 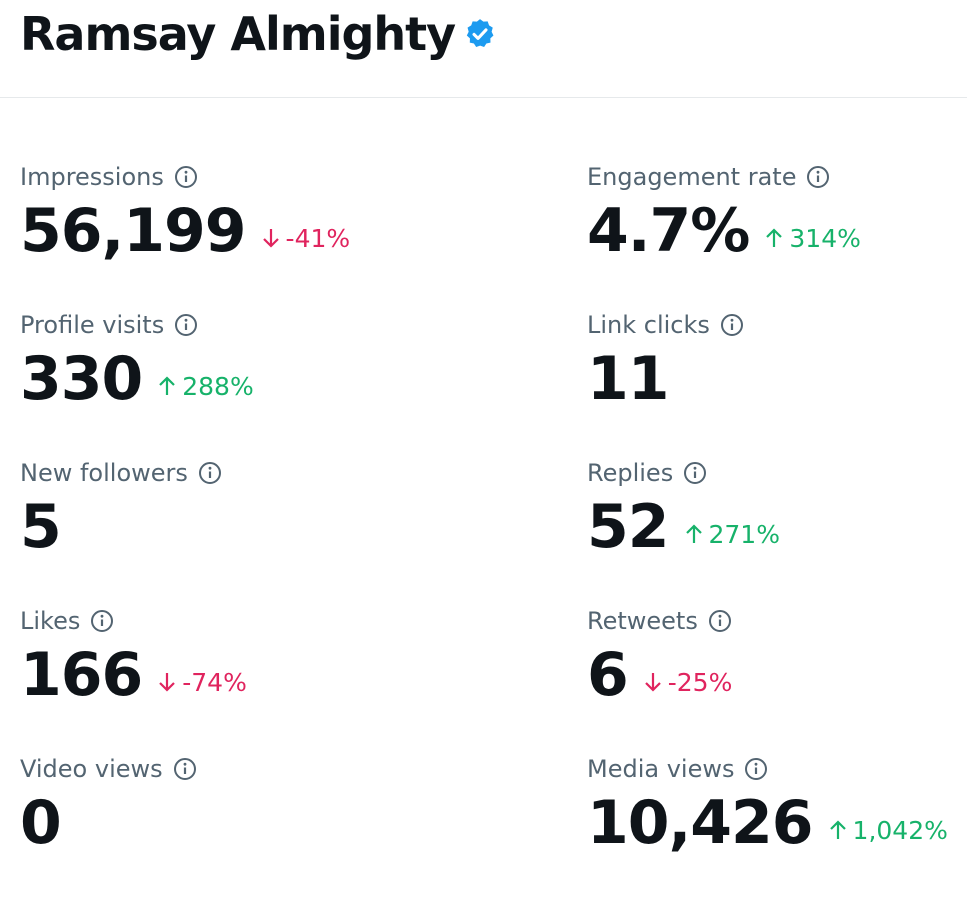 What do you see at coordinates (91, 769) in the screenshot?
I see `metric-label: Video views` at bounding box center [91, 769].